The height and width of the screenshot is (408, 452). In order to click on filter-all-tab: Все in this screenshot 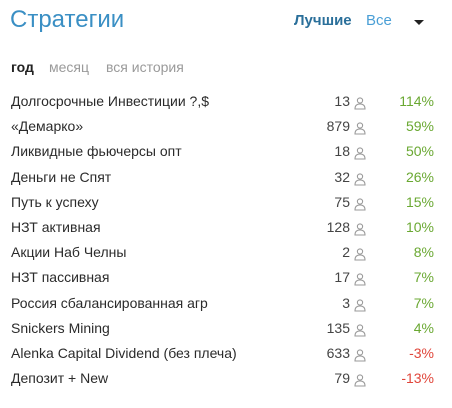, I will do `click(379, 20)`.